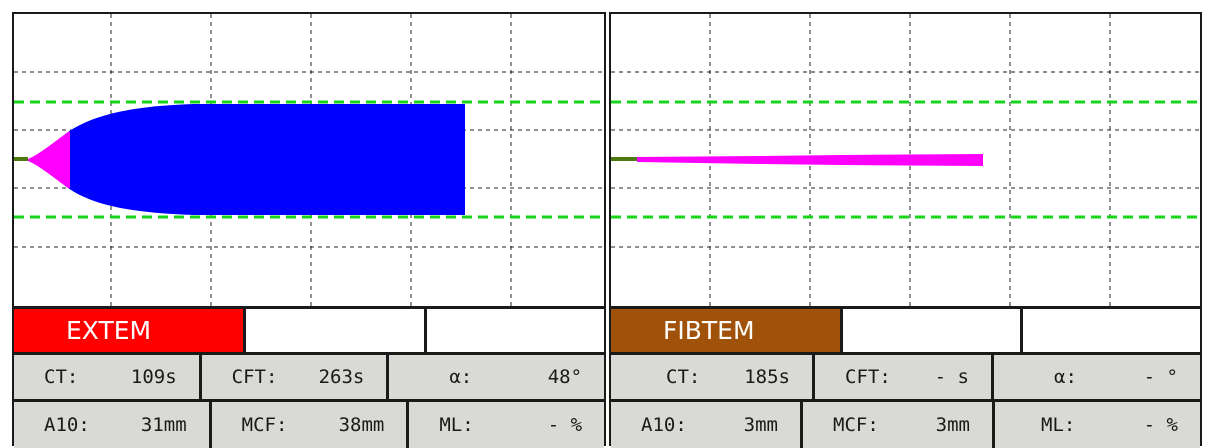 The image size is (1213, 448). I want to click on fibtem-ml: ML: - %, so click(1097, 425).